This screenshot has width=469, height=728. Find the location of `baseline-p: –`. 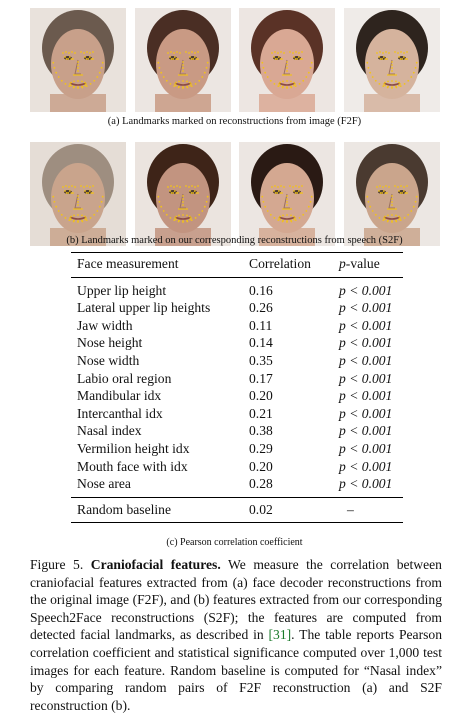

baseline-p: – is located at coordinates (350, 509).